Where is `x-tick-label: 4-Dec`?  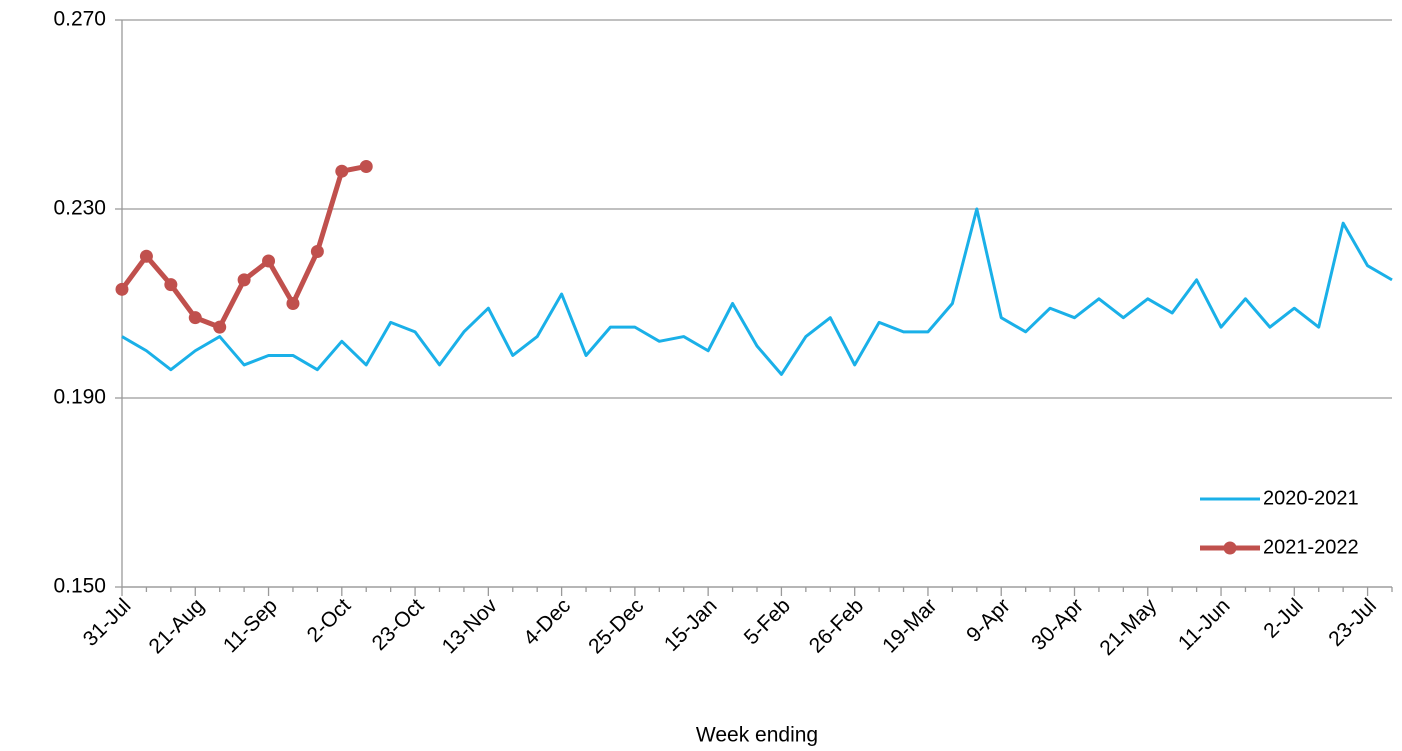
x-tick-label: 4-Dec is located at coordinates (547, 622).